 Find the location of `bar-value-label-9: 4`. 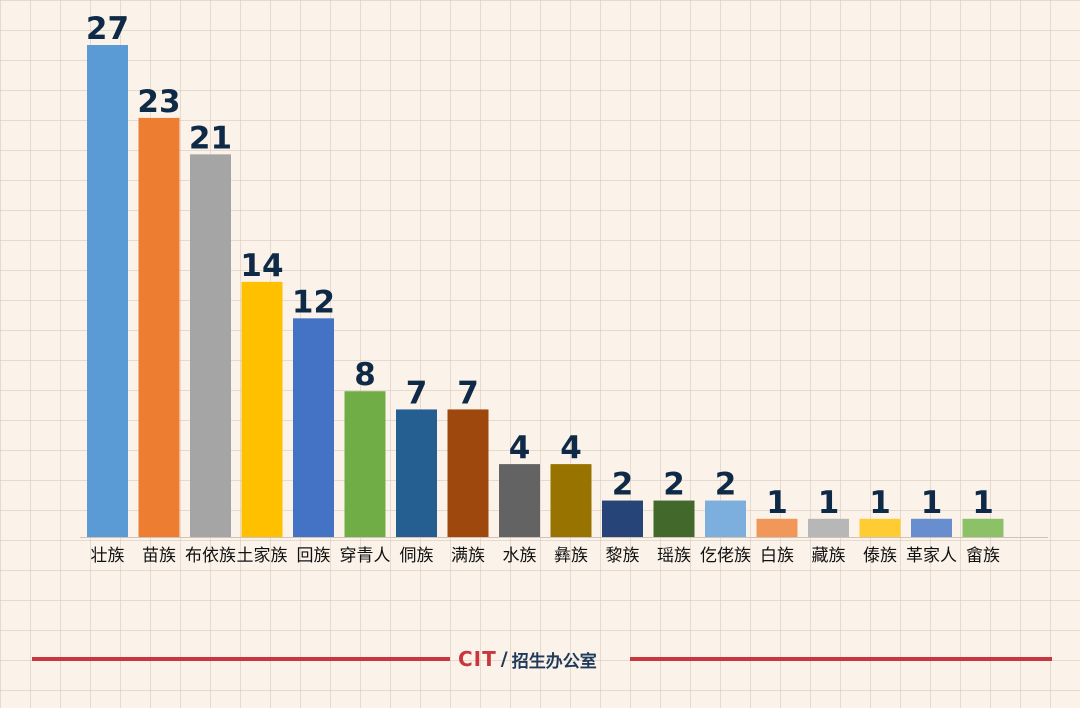

bar-value-label-9: 4 is located at coordinates (571, 448).